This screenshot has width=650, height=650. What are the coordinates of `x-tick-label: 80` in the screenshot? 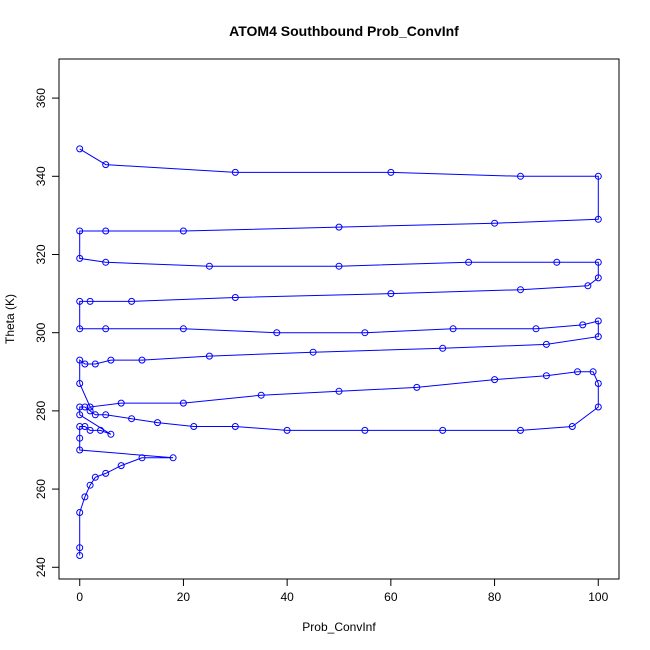 It's located at (495, 597).